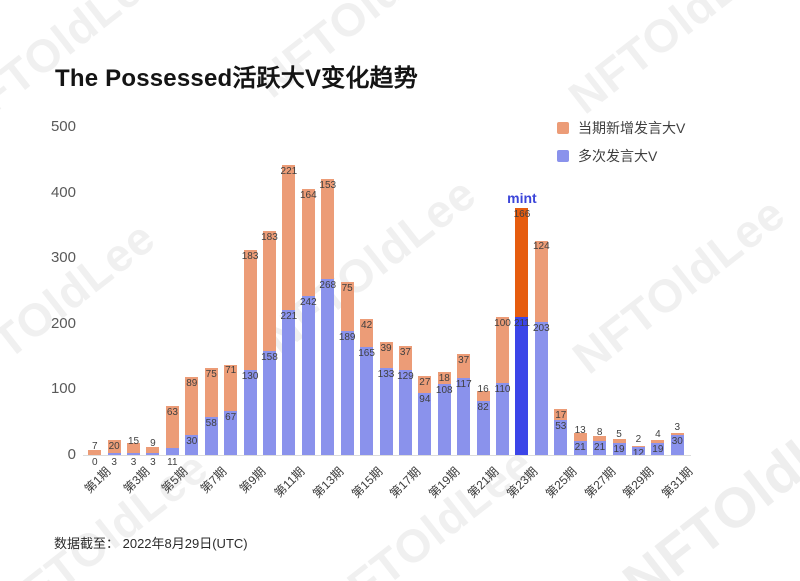  I want to click on x-axis-label: 第21期, so click(483, 482).